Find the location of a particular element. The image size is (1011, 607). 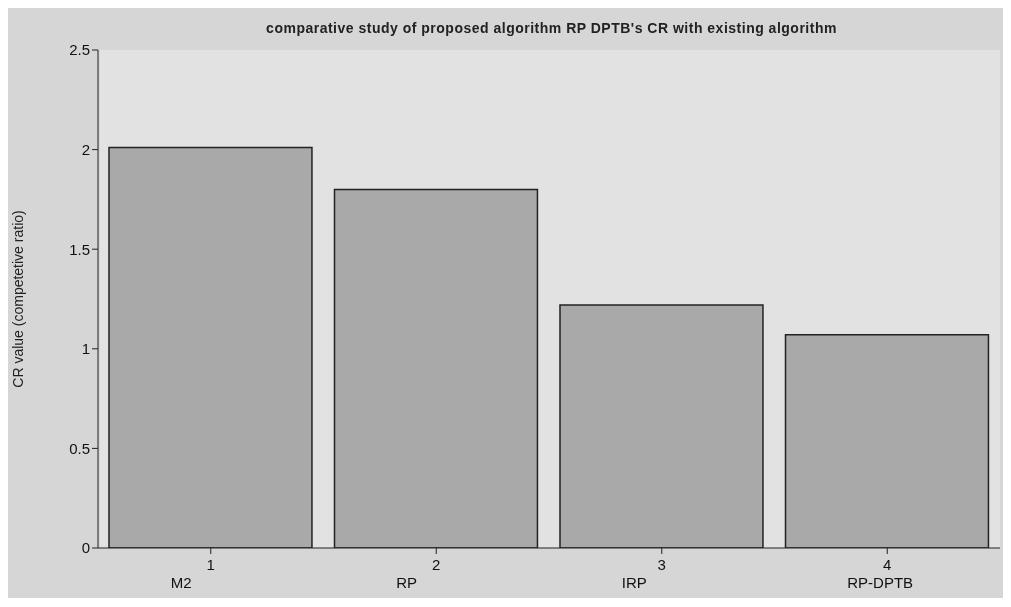

y-axis-title: CR value (competetive ratio) is located at coordinates (17, 299).